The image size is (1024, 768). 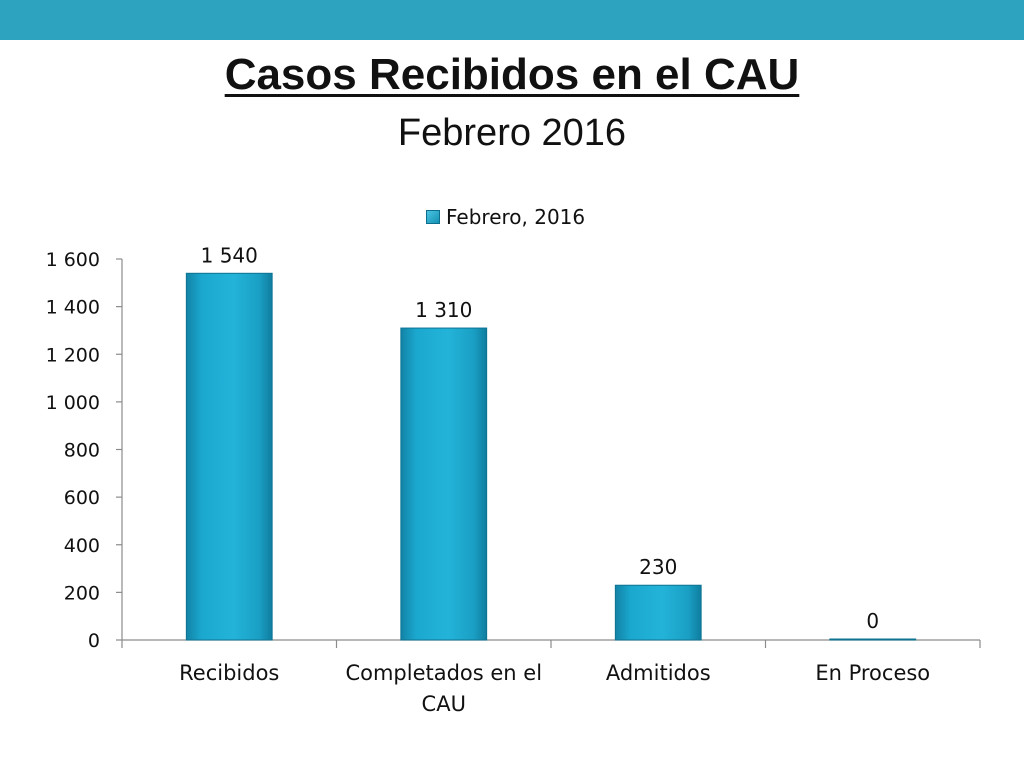 What do you see at coordinates (516, 217) in the screenshot?
I see `legend-label: Febrero, 2016` at bounding box center [516, 217].